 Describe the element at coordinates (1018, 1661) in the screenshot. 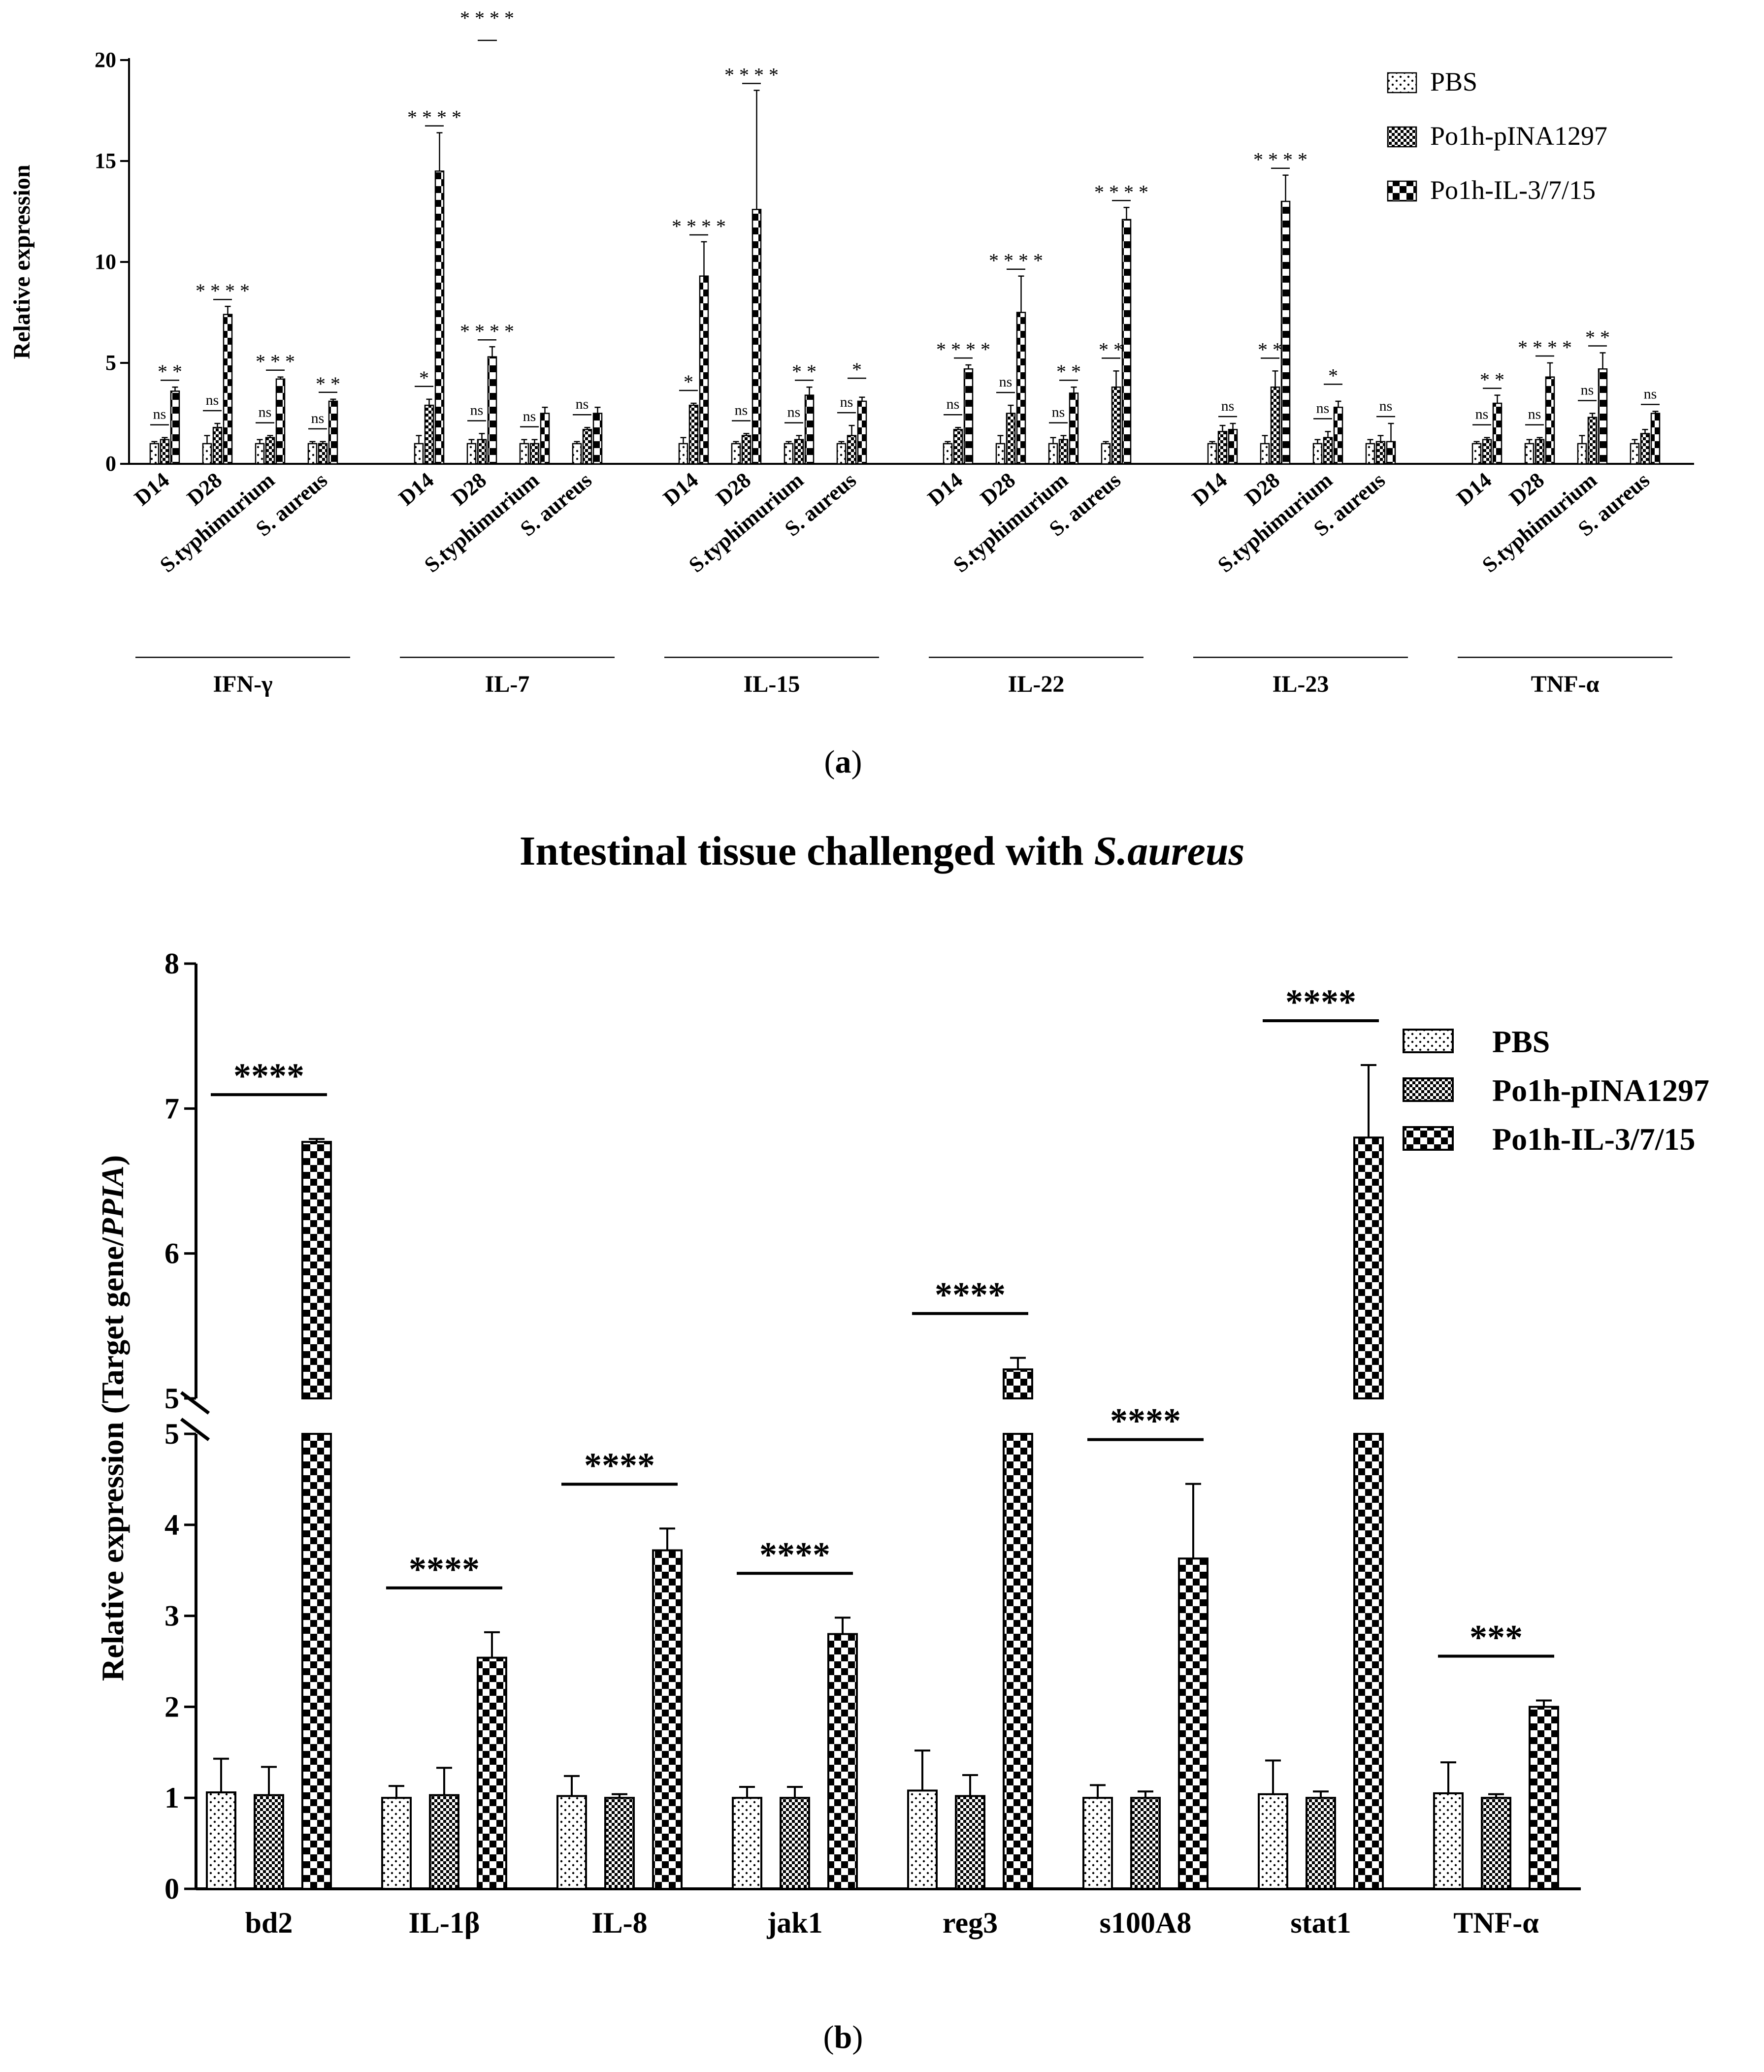

I see `bar-lower-segment` at that location.